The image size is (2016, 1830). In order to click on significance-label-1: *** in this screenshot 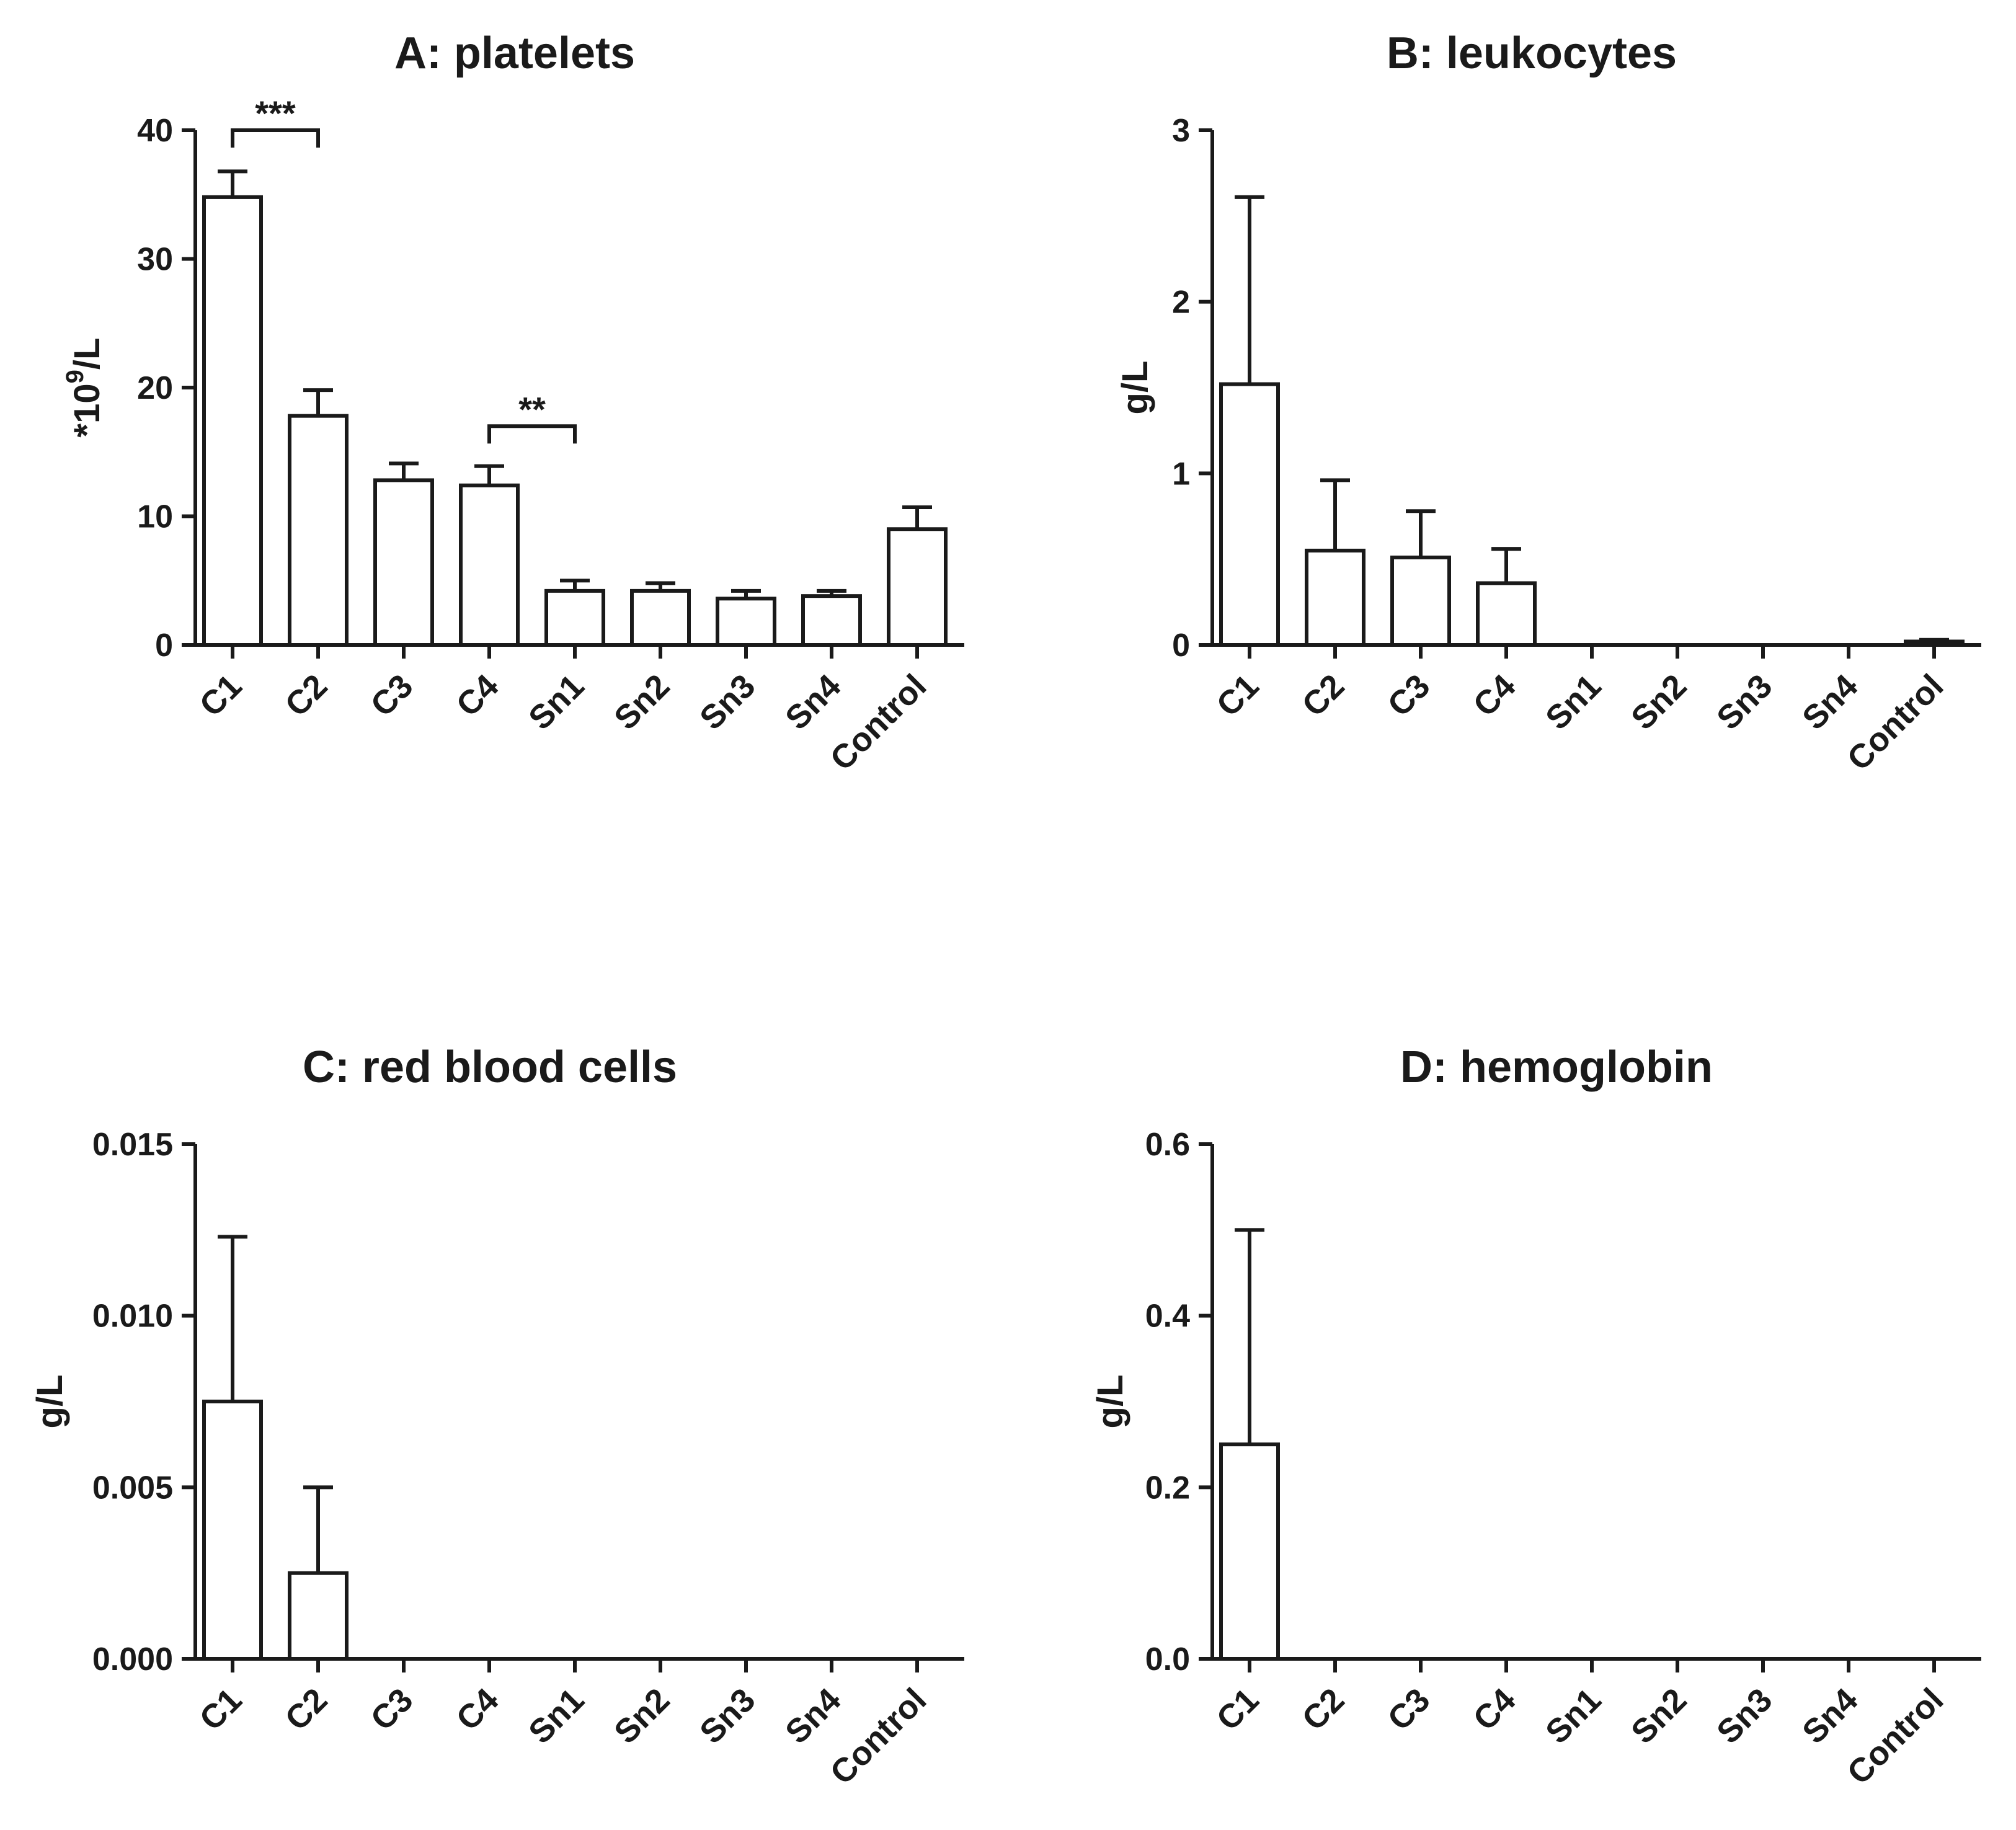, I will do `click(275, 114)`.